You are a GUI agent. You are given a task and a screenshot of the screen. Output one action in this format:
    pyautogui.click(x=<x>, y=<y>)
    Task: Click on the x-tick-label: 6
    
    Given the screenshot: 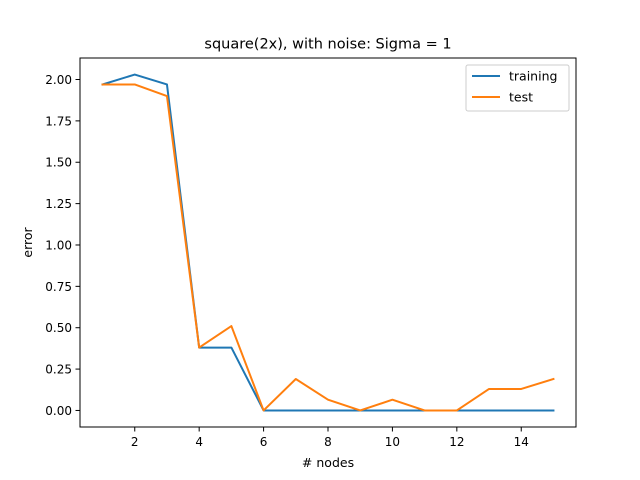 What is the action you would take?
    pyautogui.click(x=264, y=442)
    